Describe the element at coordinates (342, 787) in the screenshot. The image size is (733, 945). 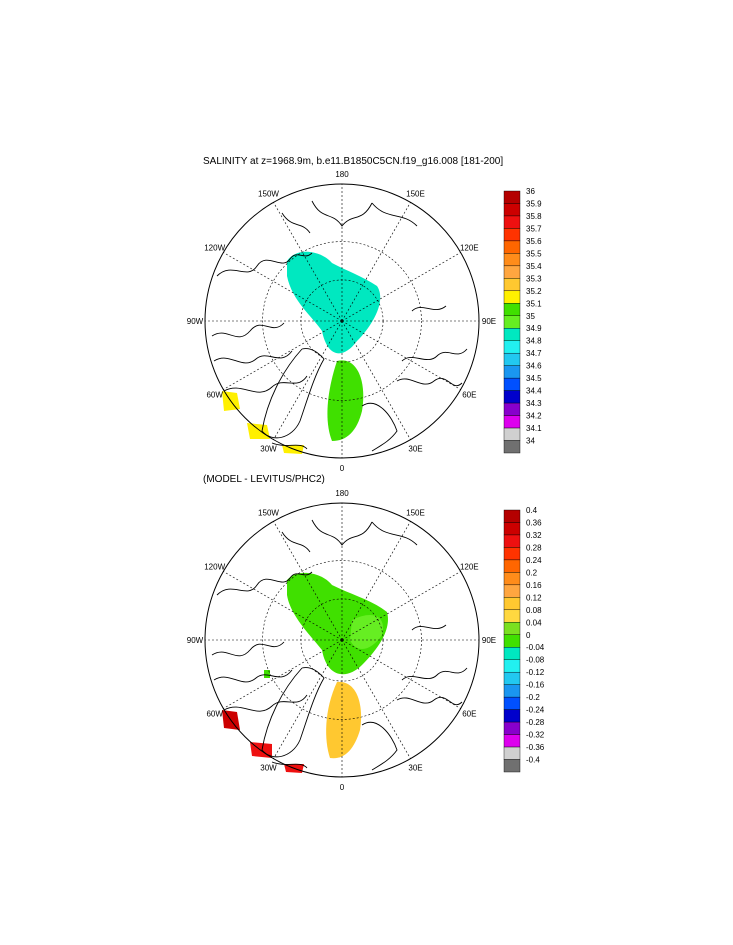
I see `meridian-label: 0` at that location.